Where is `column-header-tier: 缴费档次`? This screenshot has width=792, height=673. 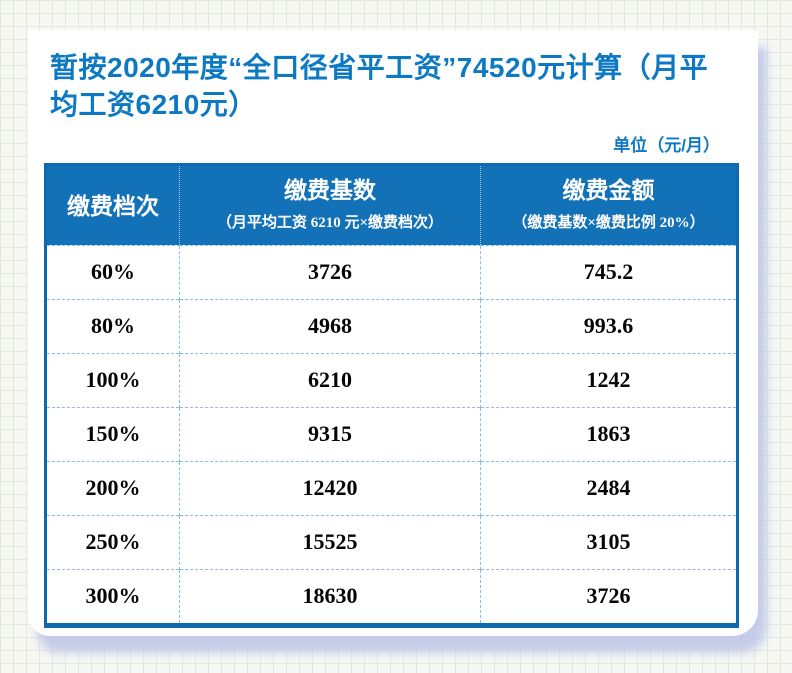 column-header-tier: 缴费档次 is located at coordinates (112, 204).